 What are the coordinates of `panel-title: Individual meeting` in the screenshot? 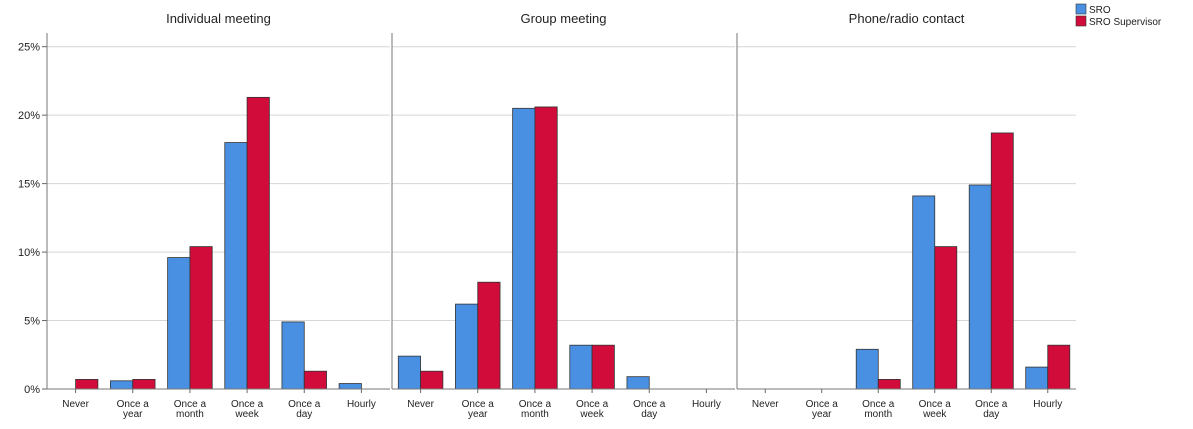 It's located at (218, 18).